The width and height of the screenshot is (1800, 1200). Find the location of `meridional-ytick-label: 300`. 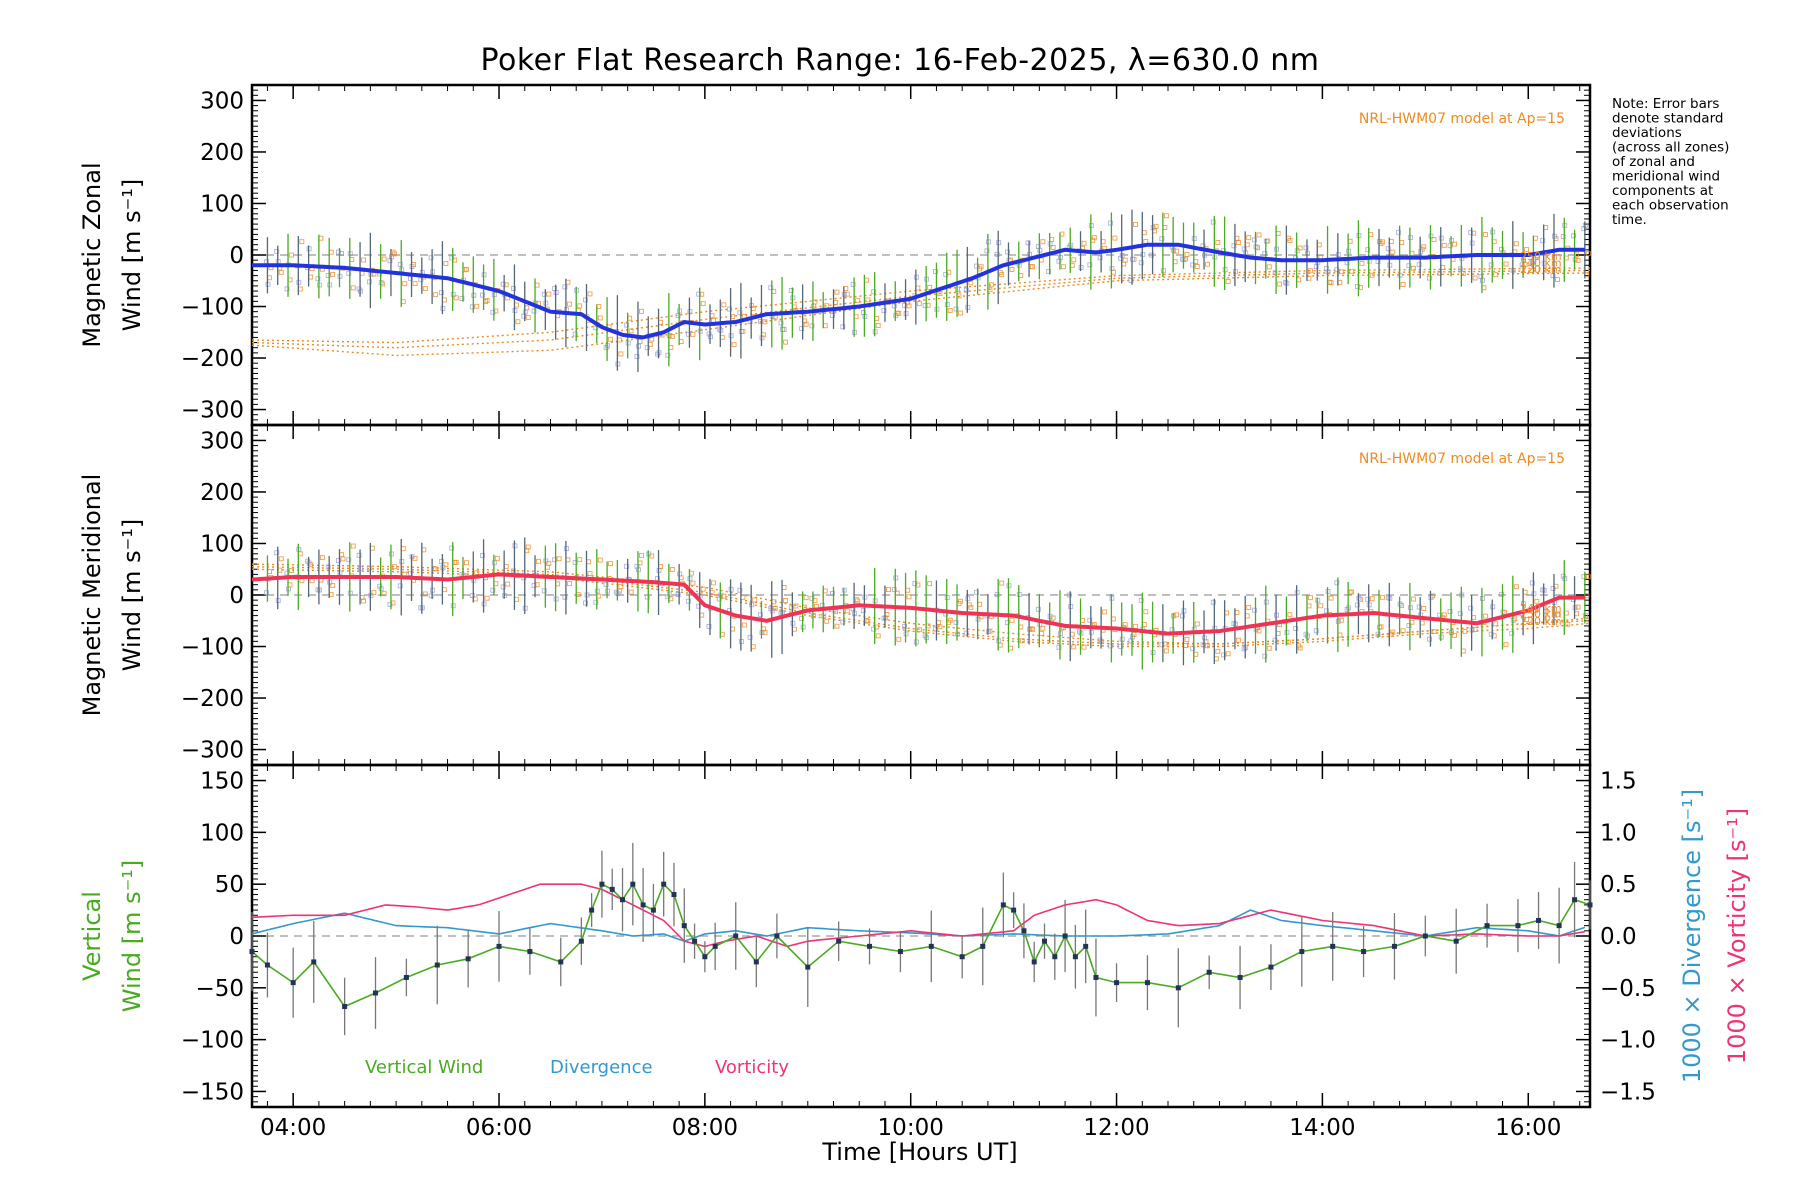

meridional-ytick-label: 300 is located at coordinates (222, 441).